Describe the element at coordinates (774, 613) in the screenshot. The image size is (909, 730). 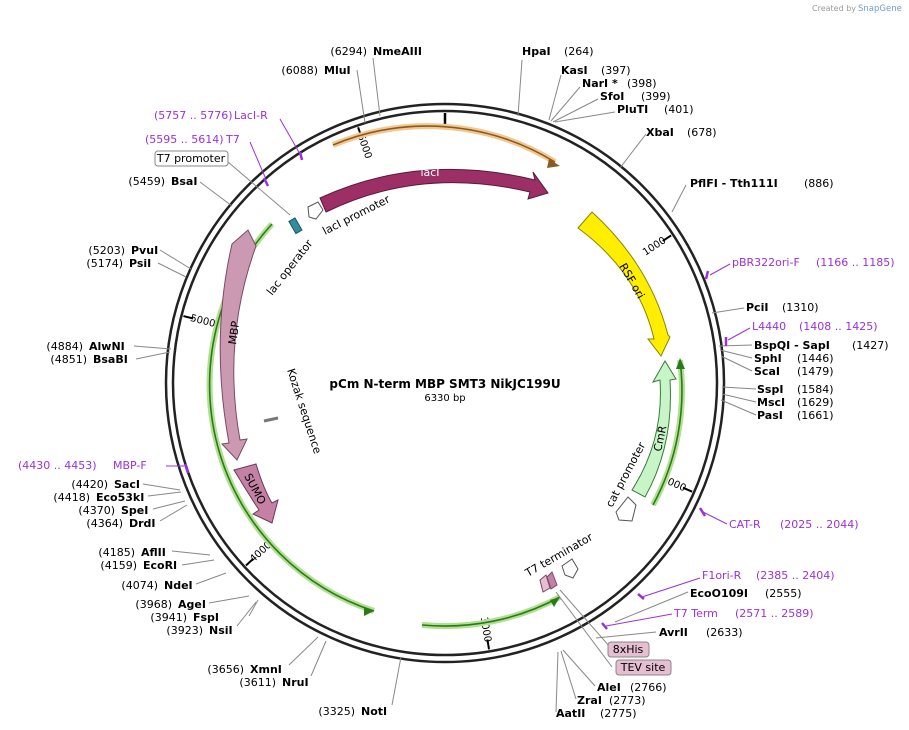
I see `primer-t7-term-range: (2571 .. 2589)` at that location.